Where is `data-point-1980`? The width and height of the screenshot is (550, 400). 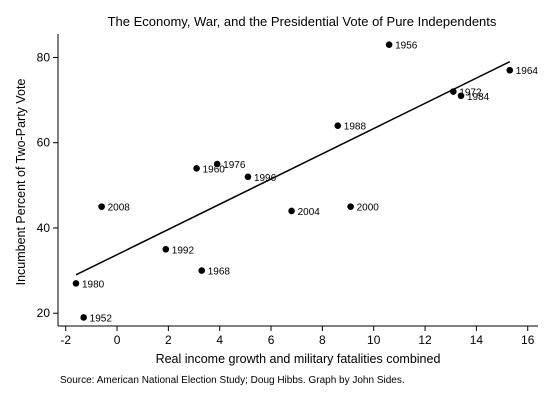
data-point-1980 is located at coordinates (76, 283).